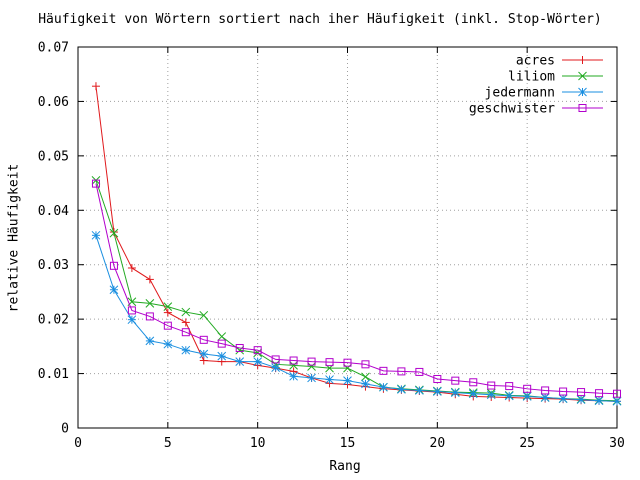 The width and height of the screenshot is (640, 480). I want to click on x-tick-label: 25, so click(527, 443).